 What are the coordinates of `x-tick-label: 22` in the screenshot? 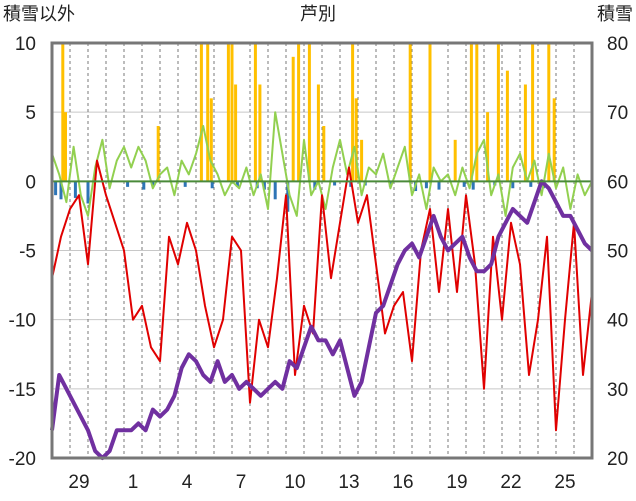 It's located at (510, 482).